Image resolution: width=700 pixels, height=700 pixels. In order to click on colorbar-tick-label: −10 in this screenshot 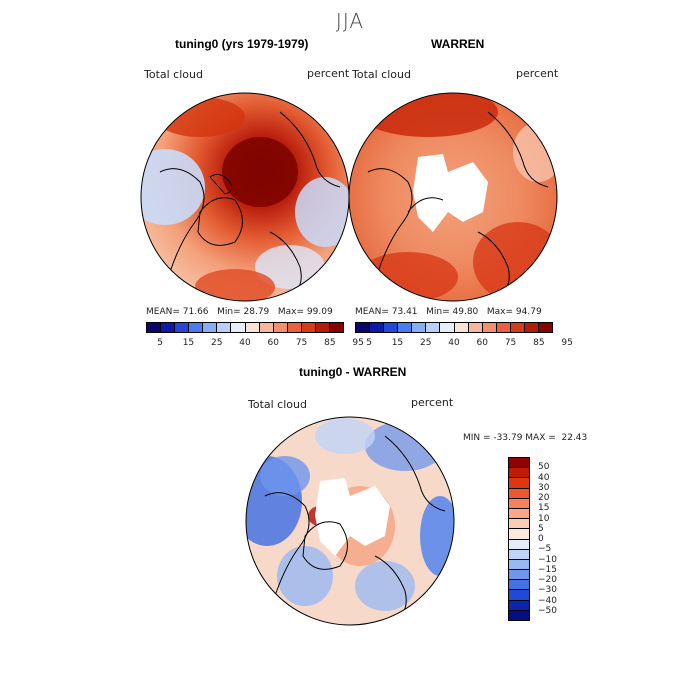, I will do `click(547, 559)`.